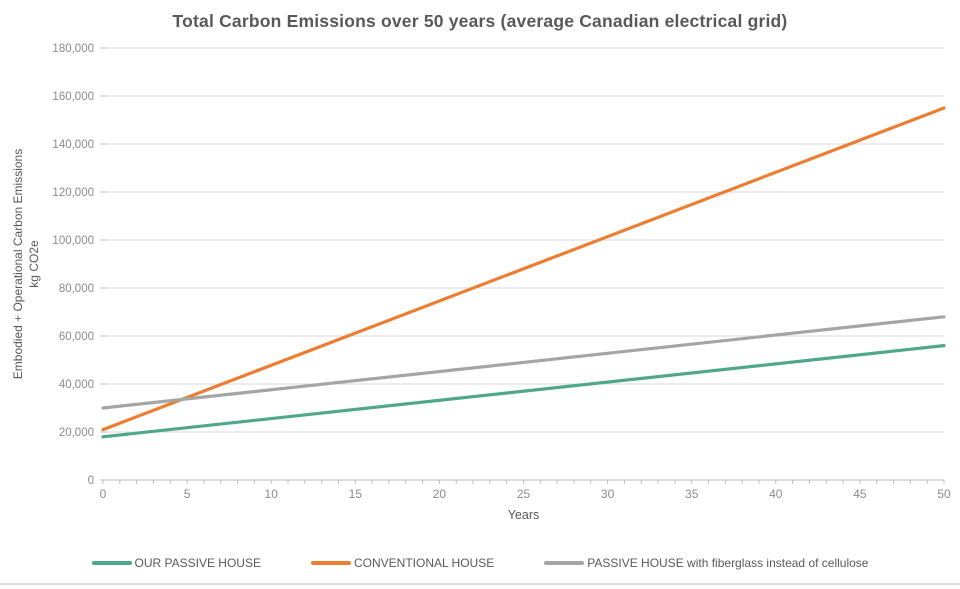  I want to click on y-tick-label: 80,000, so click(76, 289).